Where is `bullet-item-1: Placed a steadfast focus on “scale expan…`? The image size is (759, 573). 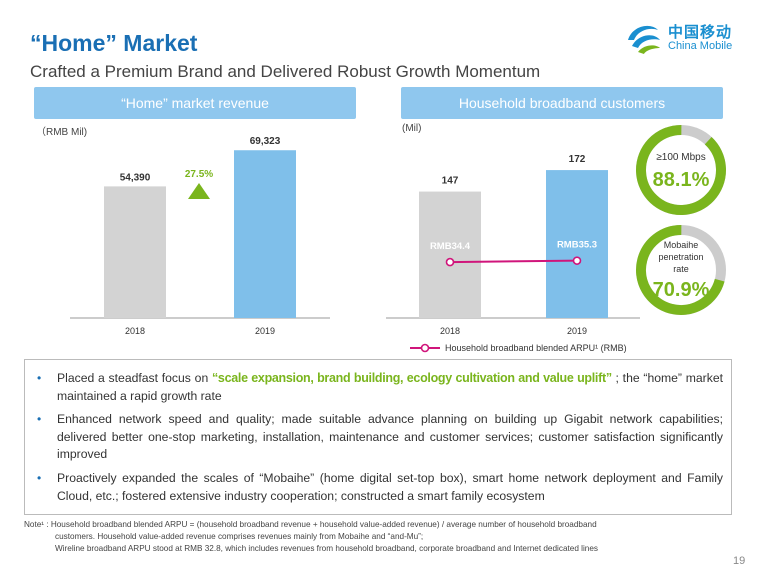 bullet-item-1: Placed a steadfast focus on “scale expan… is located at coordinates (390, 387).